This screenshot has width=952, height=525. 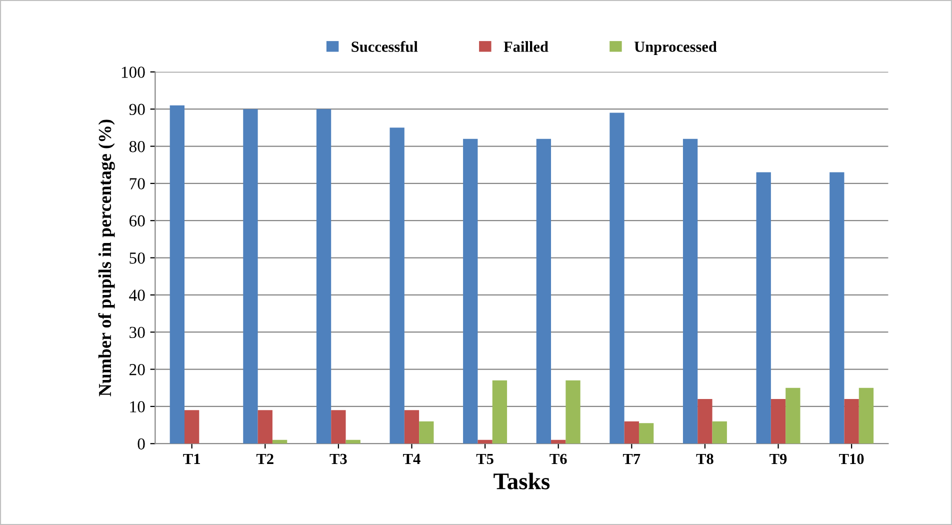 I want to click on y-tick-label: 70, so click(x=137, y=184).